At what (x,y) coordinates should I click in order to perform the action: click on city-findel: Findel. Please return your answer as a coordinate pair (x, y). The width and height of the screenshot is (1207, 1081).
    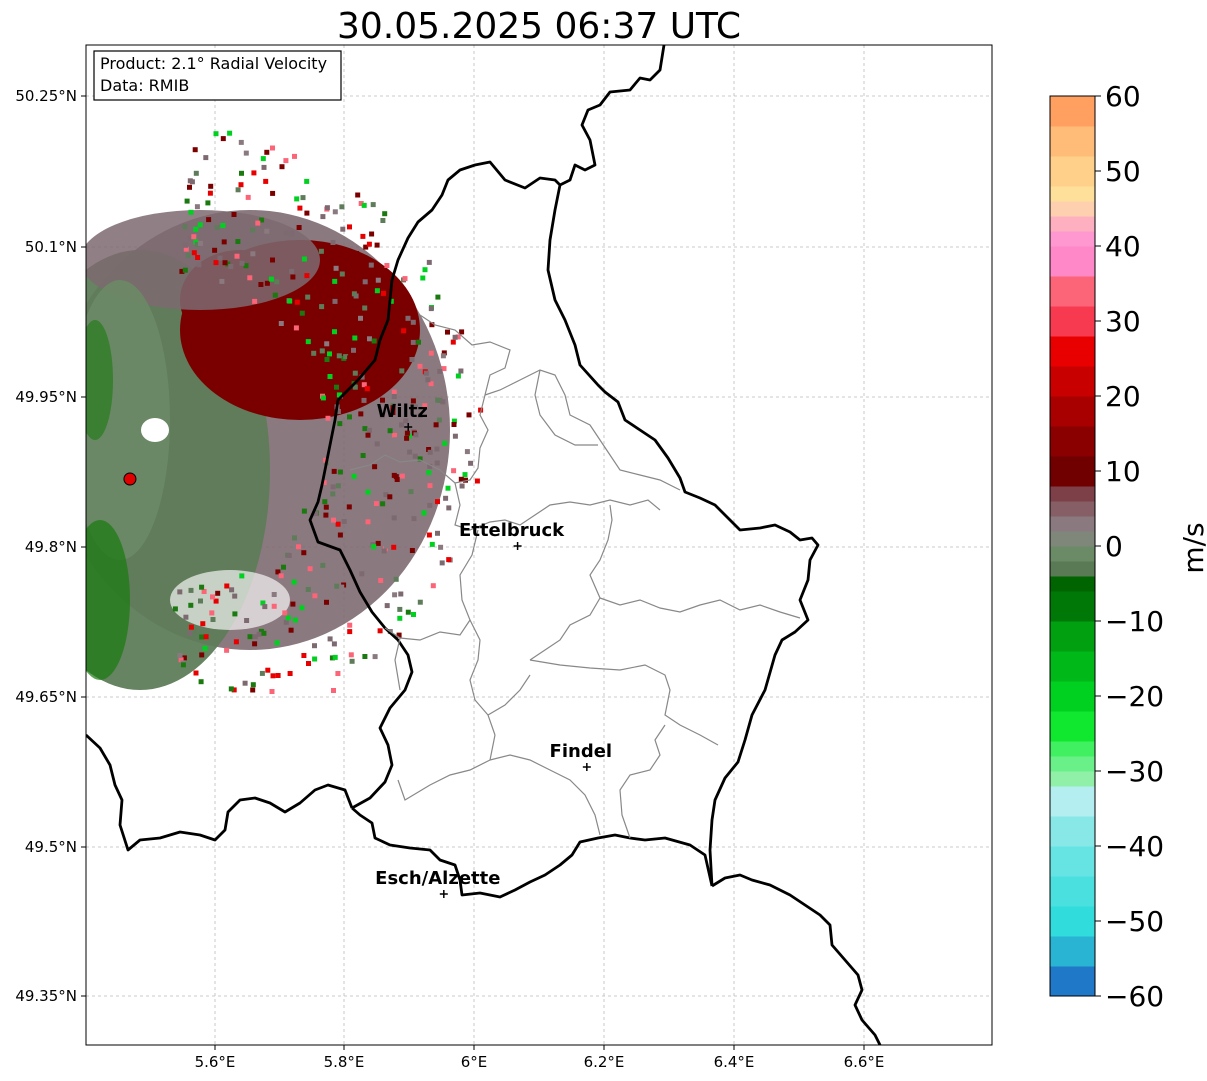
    Looking at the image, I should click on (581, 756).